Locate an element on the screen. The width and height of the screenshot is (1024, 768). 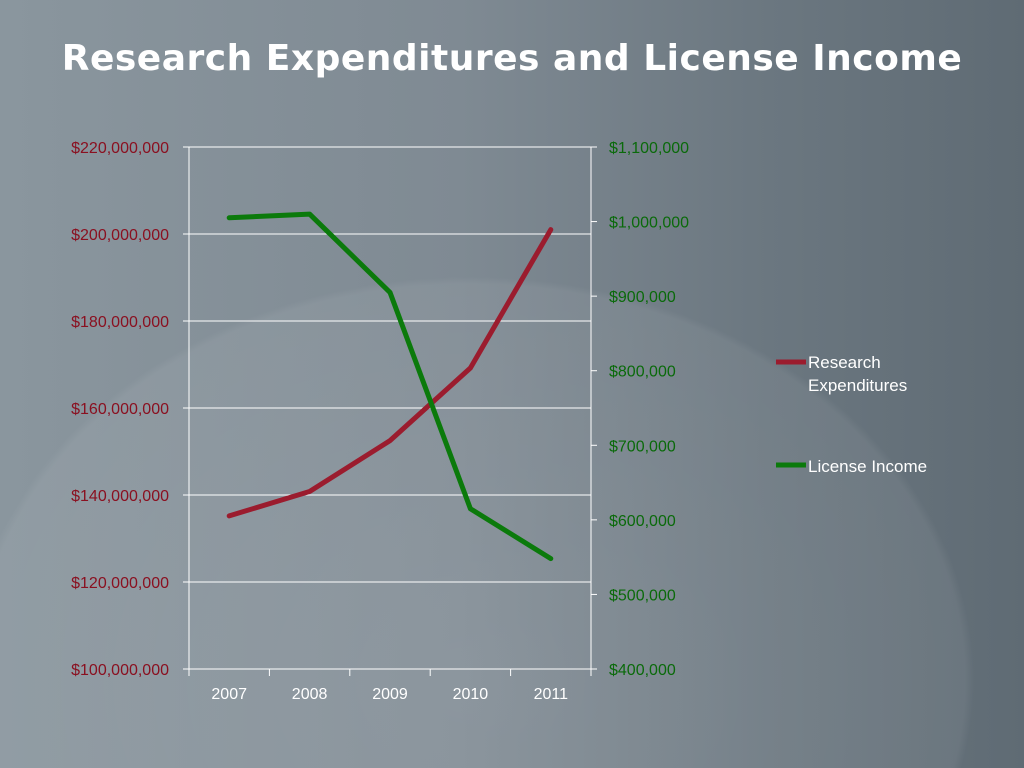
left-axis-tick-label: $160,000,000 is located at coordinates (120, 409).